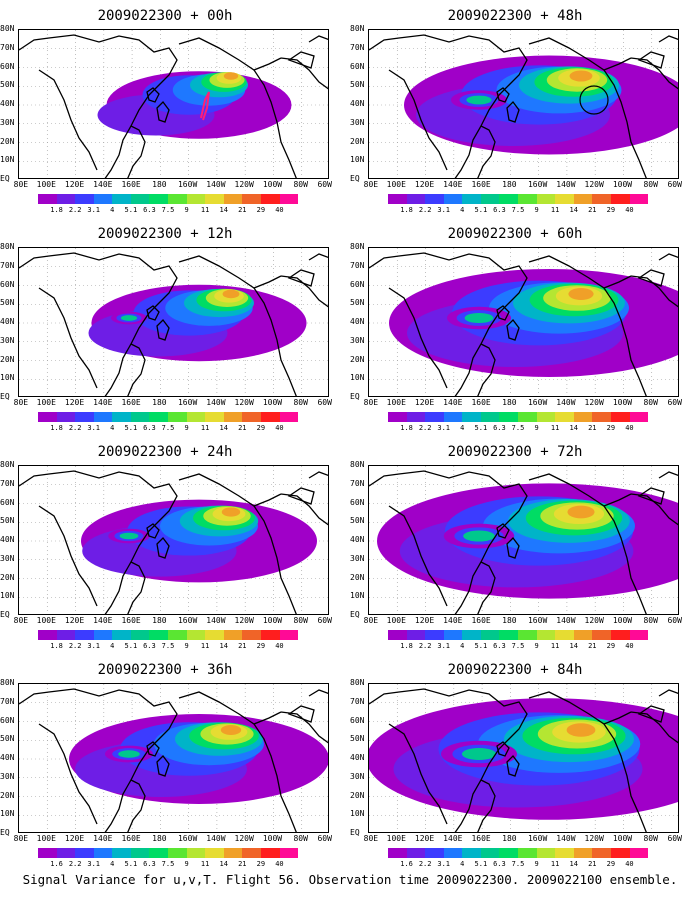  I want to click on colorbar-label: 40, so click(629, 210).